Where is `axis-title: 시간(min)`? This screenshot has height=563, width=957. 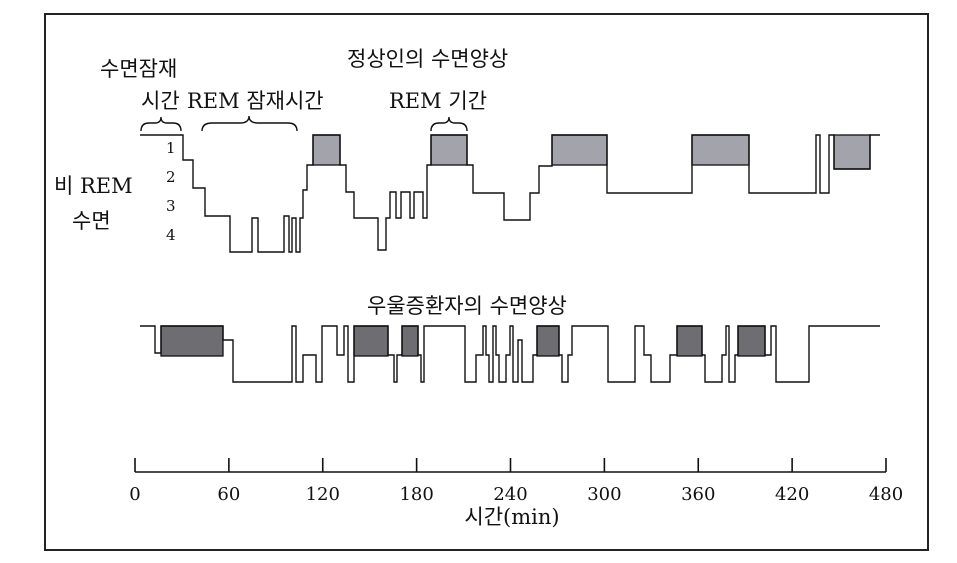
axis-title: 시간(min) is located at coordinates (511, 517).